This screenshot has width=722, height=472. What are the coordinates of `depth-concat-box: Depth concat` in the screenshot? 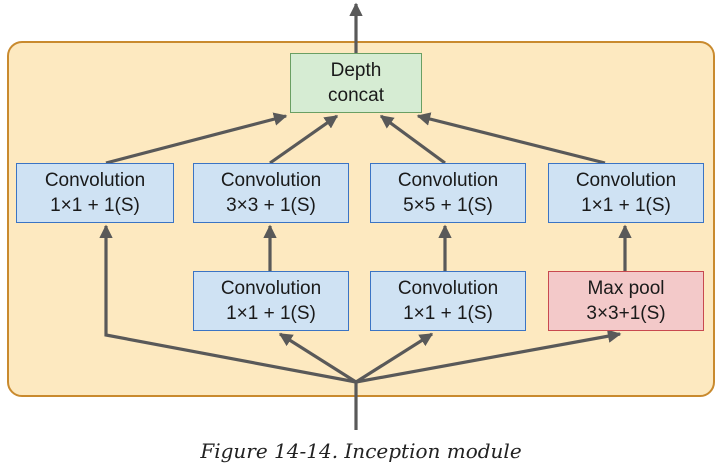 It's located at (356, 83).